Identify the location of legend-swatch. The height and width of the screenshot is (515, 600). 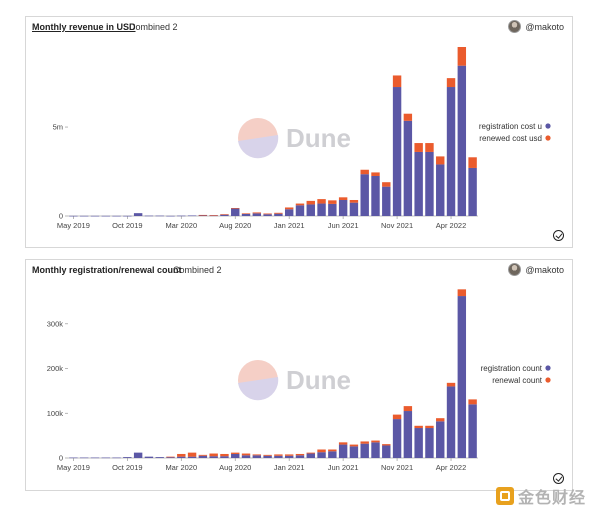
(548, 138).